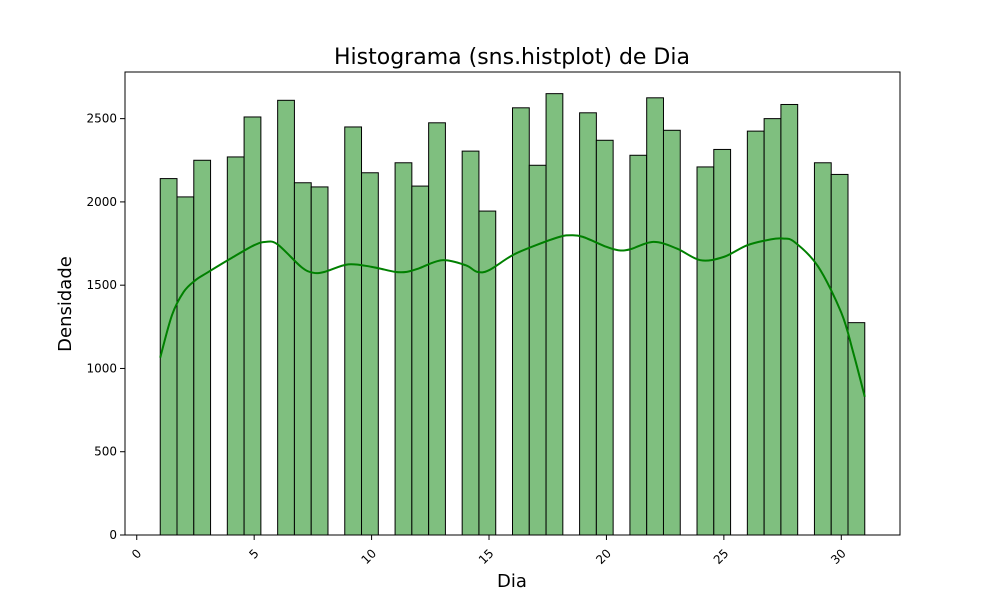  What do you see at coordinates (136, 553) in the screenshot?
I see `x-tick-label: 0` at bounding box center [136, 553].